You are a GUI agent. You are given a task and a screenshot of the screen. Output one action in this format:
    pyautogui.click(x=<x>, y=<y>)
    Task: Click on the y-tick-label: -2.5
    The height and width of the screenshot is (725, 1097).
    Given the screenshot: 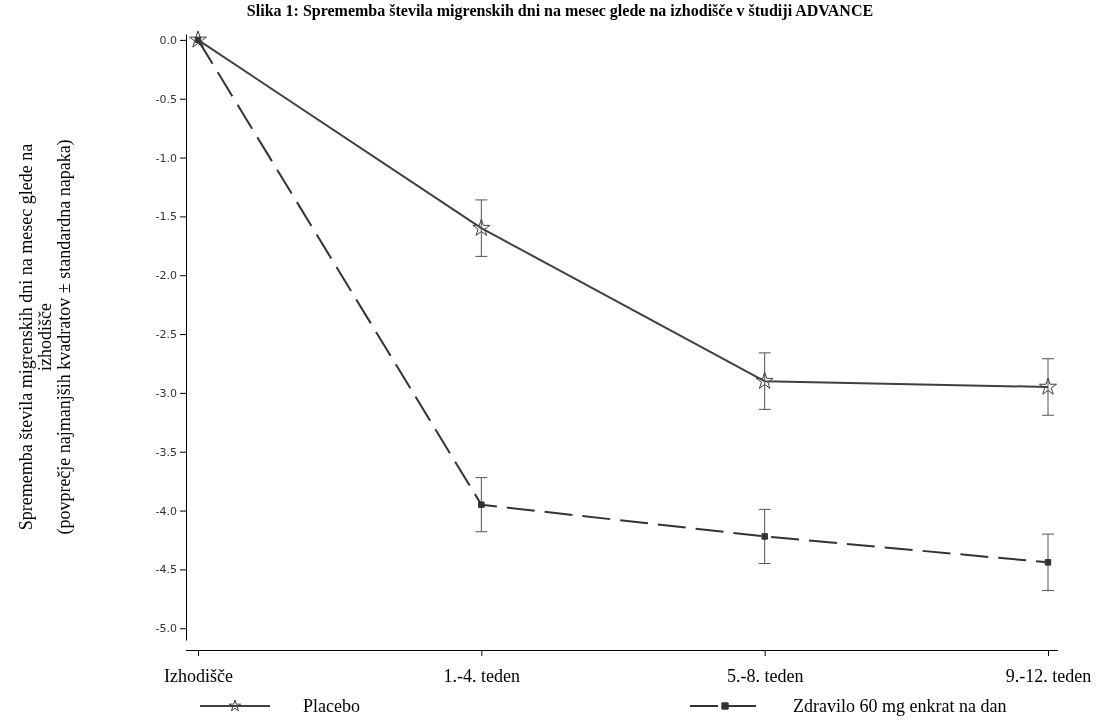 What is the action you would take?
    pyautogui.click(x=166, y=335)
    